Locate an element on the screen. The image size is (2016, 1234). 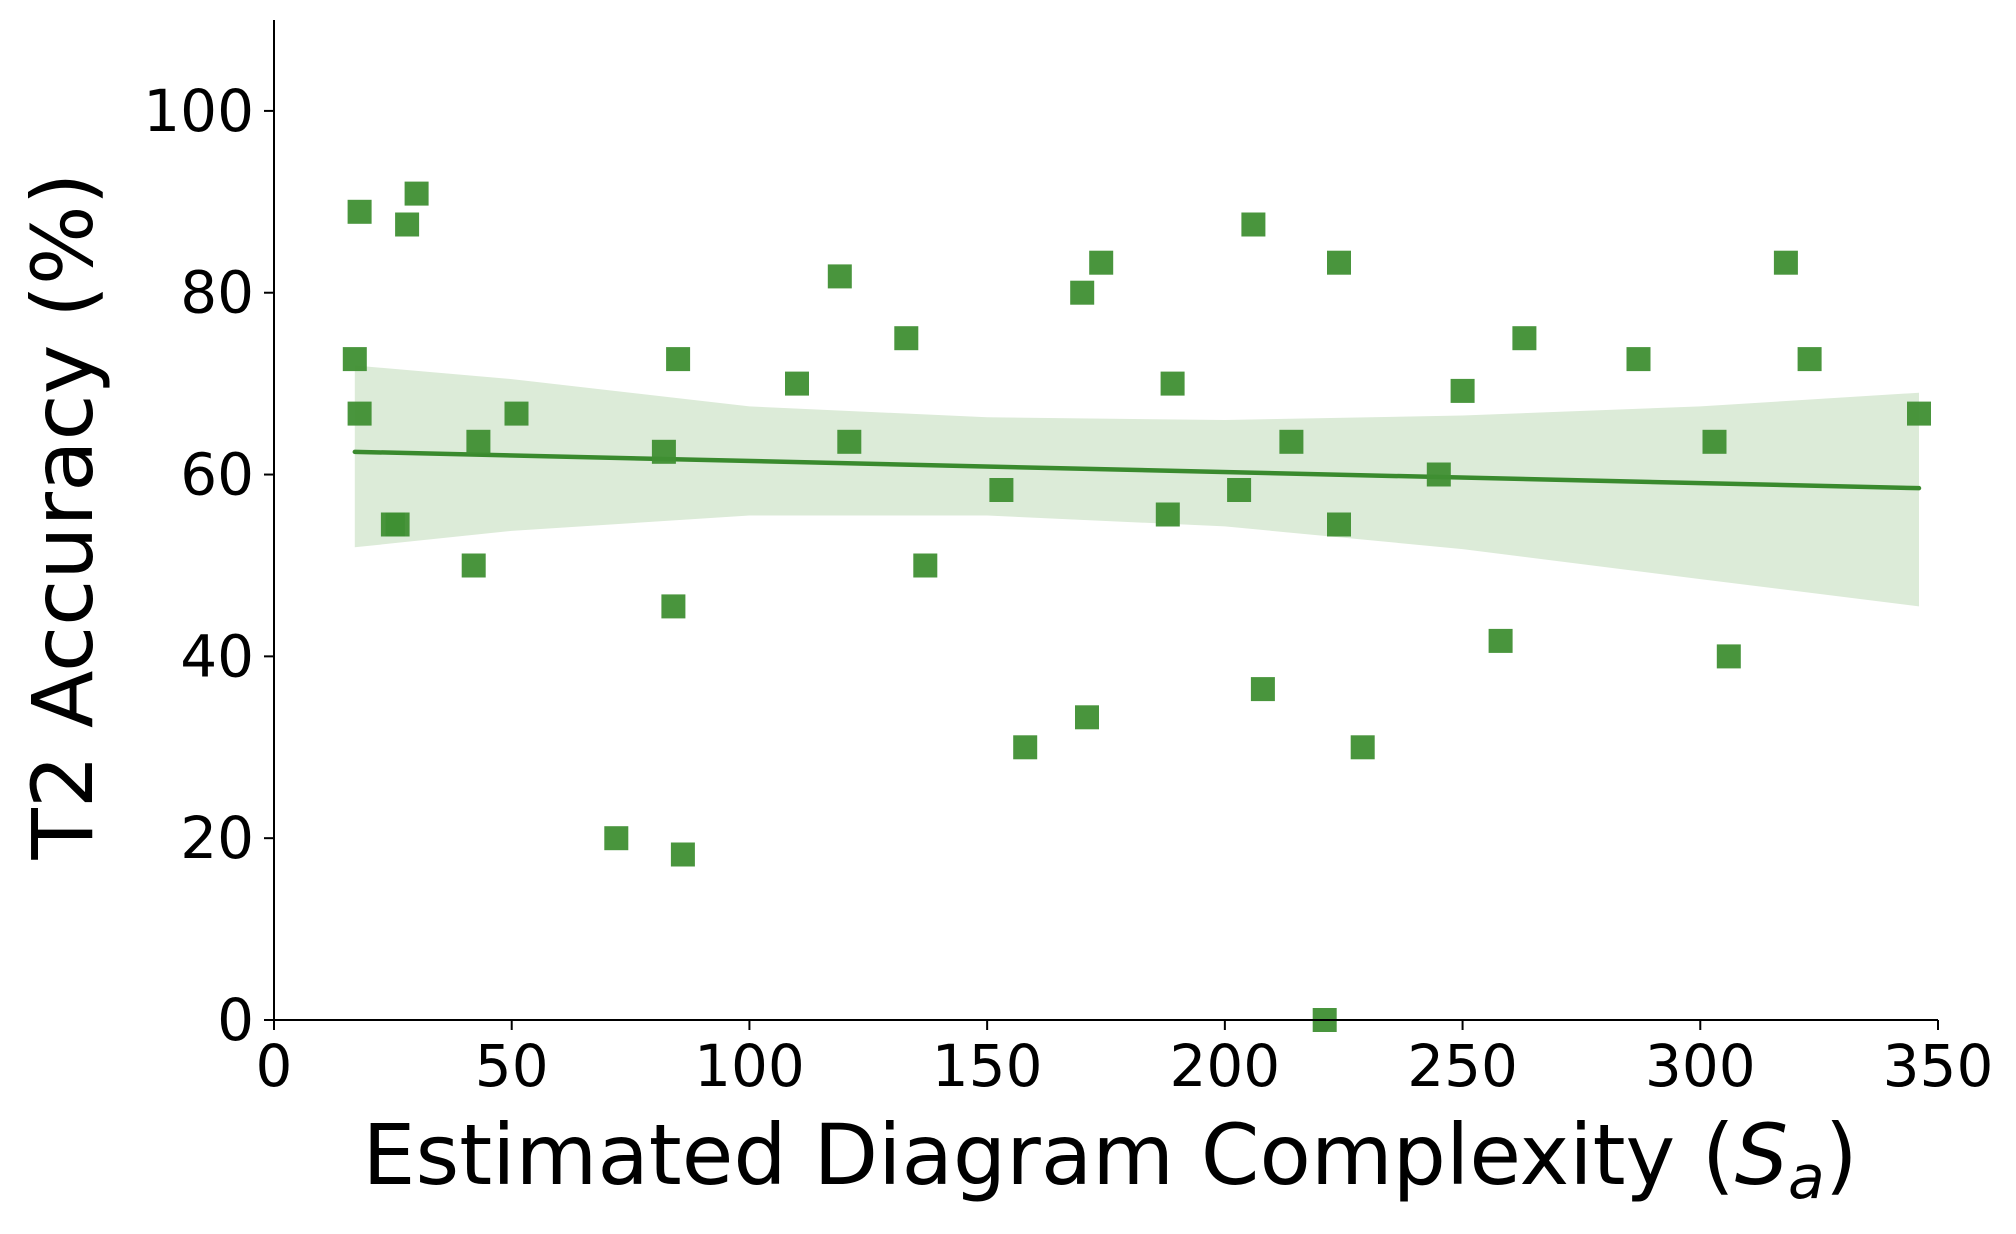
x-axis-label: Estimated Diagram Complexity (Sa) is located at coordinates (1109, 1159).